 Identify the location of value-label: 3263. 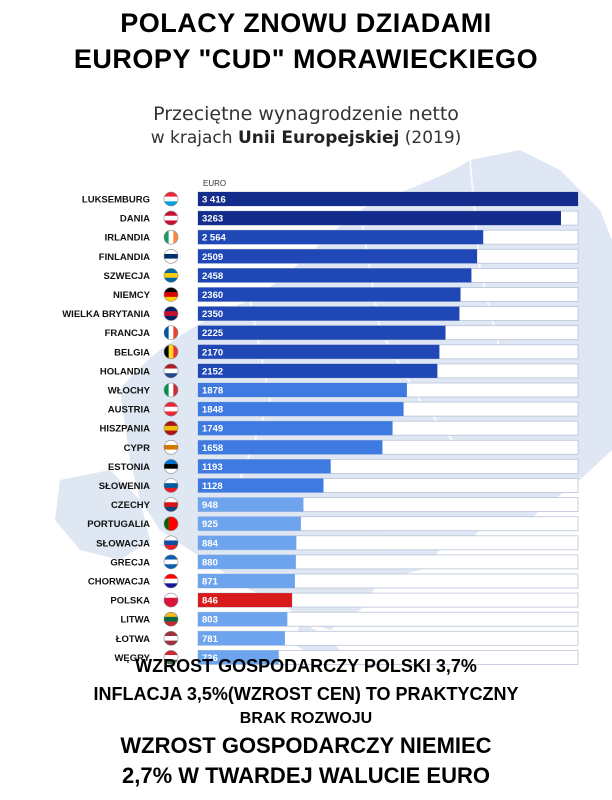
(212, 219).